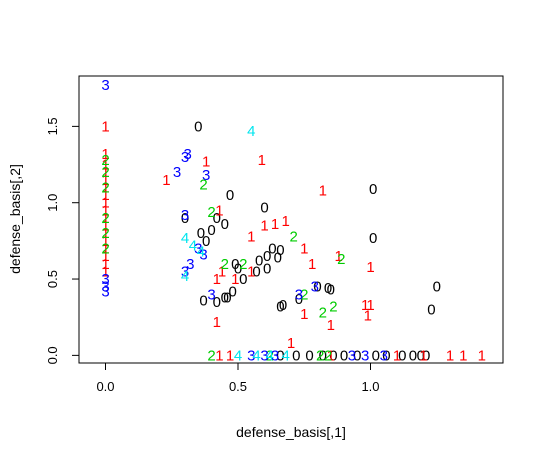 The width and height of the screenshot is (547, 465). Describe the element at coordinates (238, 386) in the screenshot. I see `x-tick-label: 0.5` at that location.